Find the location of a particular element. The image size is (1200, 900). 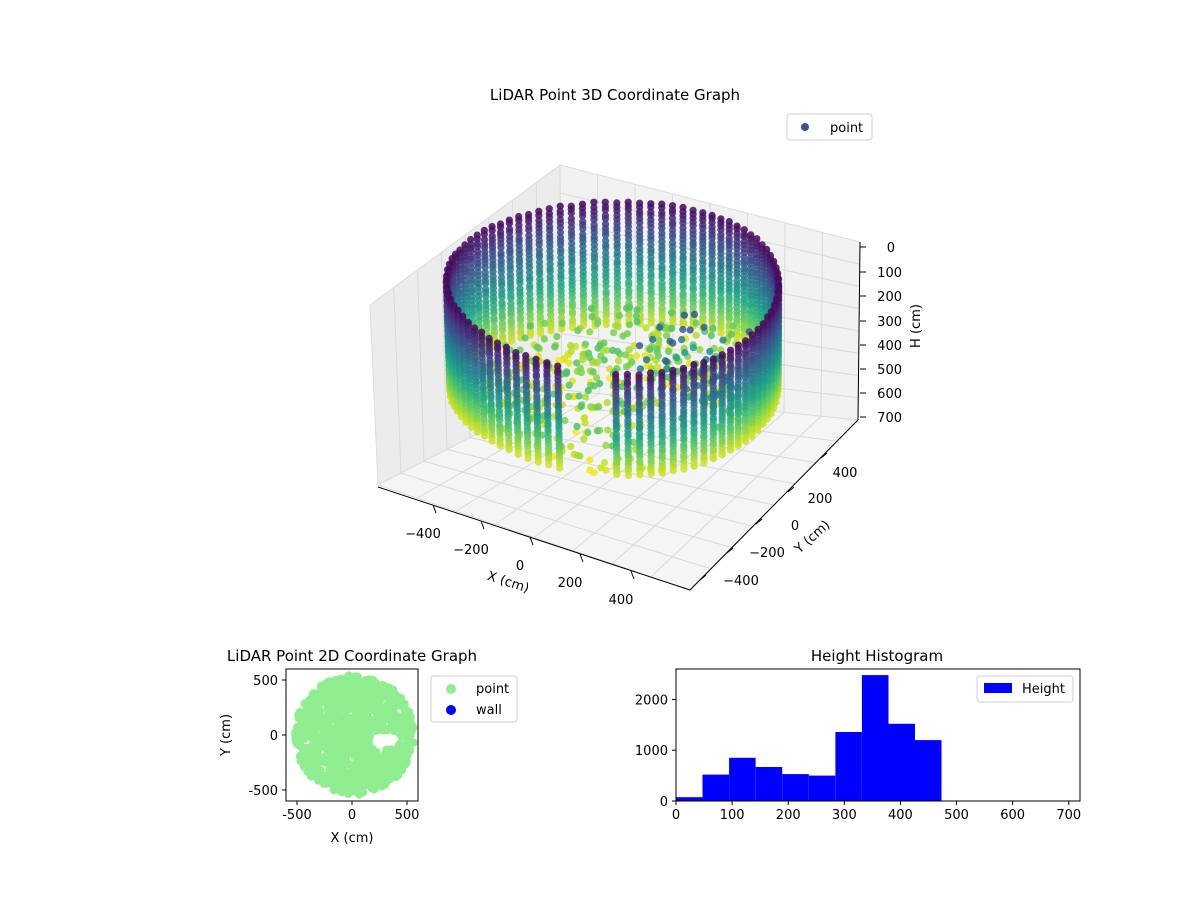

x-ticks-3d: −400 −200 0 200 400 is located at coordinates (520, 556).